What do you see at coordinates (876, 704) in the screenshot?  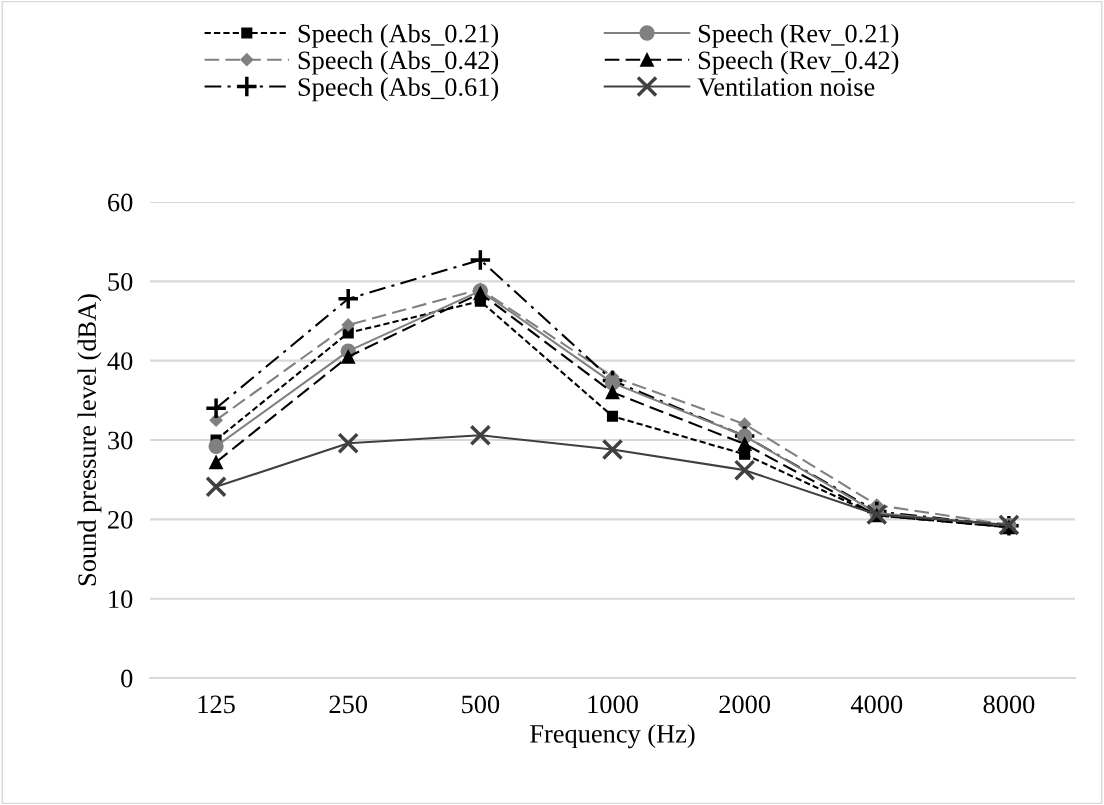 I see `x-tick-label: 4000` at bounding box center [876, 704].